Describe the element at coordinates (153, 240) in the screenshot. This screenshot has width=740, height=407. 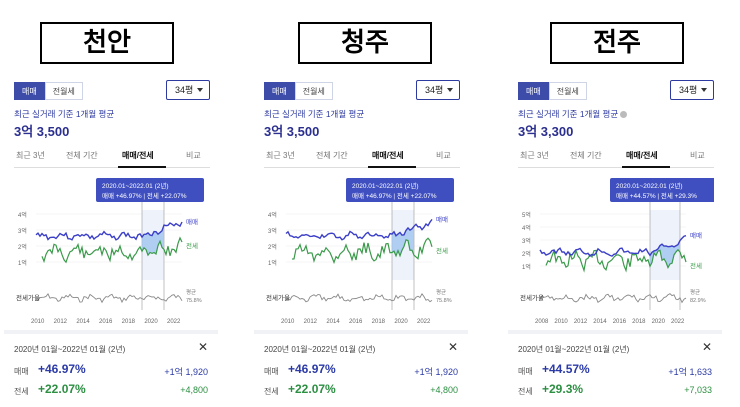
I see `gap-fill` at that location.